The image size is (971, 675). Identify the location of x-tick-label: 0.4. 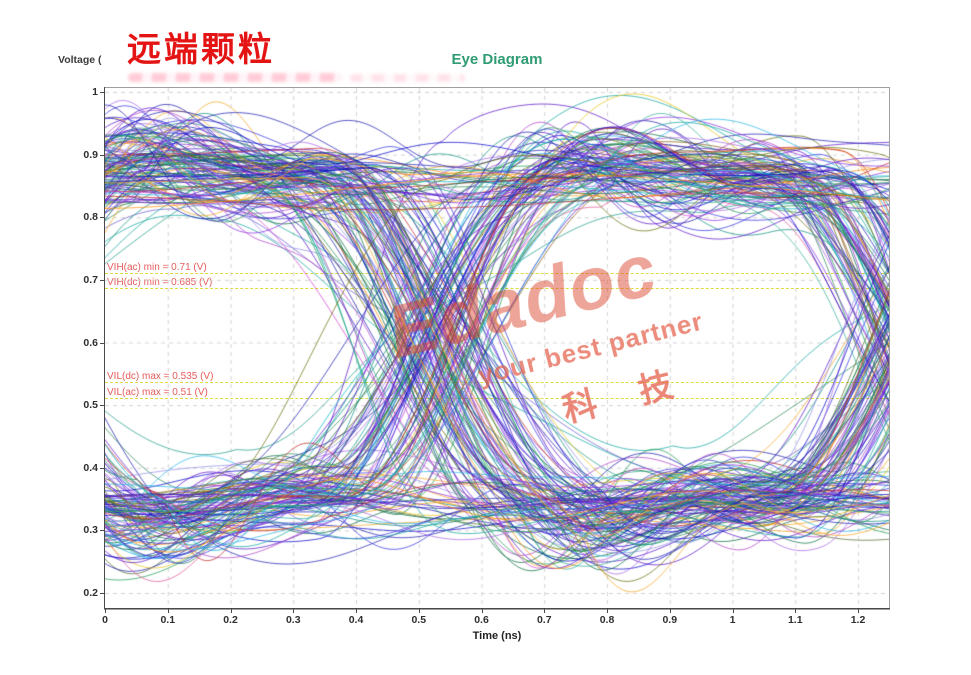
(356, 620).